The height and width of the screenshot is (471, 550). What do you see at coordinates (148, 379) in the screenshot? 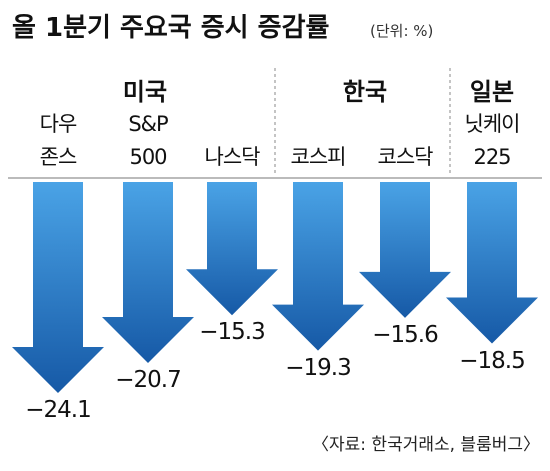
I see `value-label: −20.7` at bounding box center [148, 379].